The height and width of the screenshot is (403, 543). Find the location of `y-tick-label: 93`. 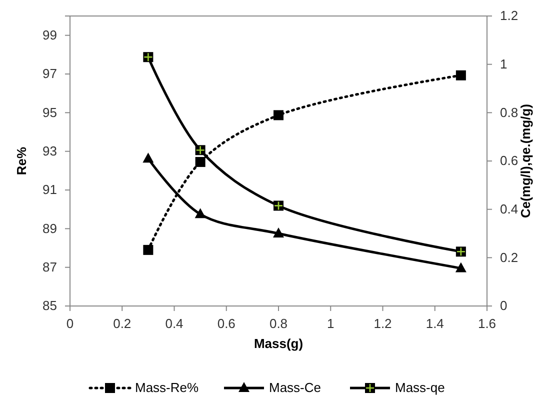

y-tick-label: 93 is located at coordinates (49, 150).